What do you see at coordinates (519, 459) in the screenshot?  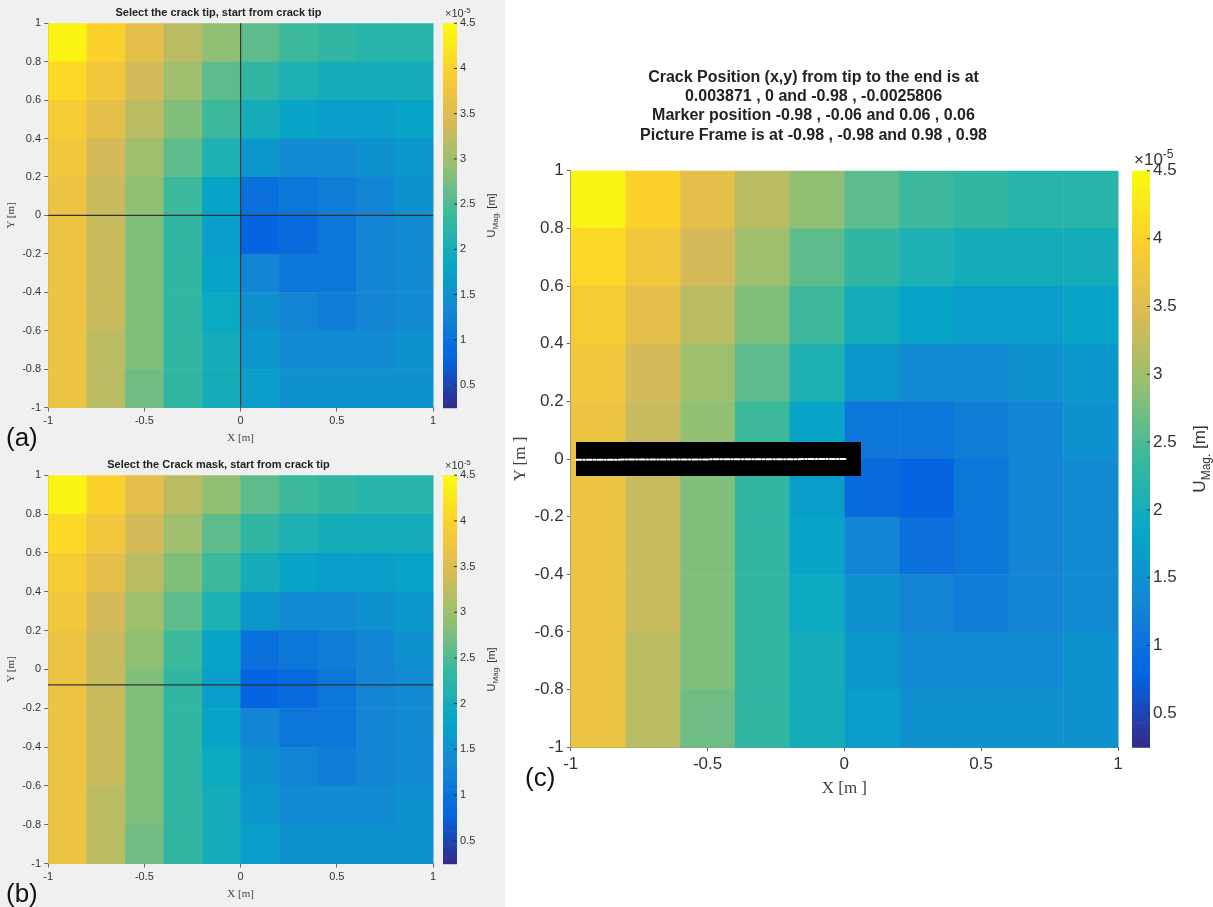 I see `y-axis-title: Y [m ]` at bounding box center [519, 459].